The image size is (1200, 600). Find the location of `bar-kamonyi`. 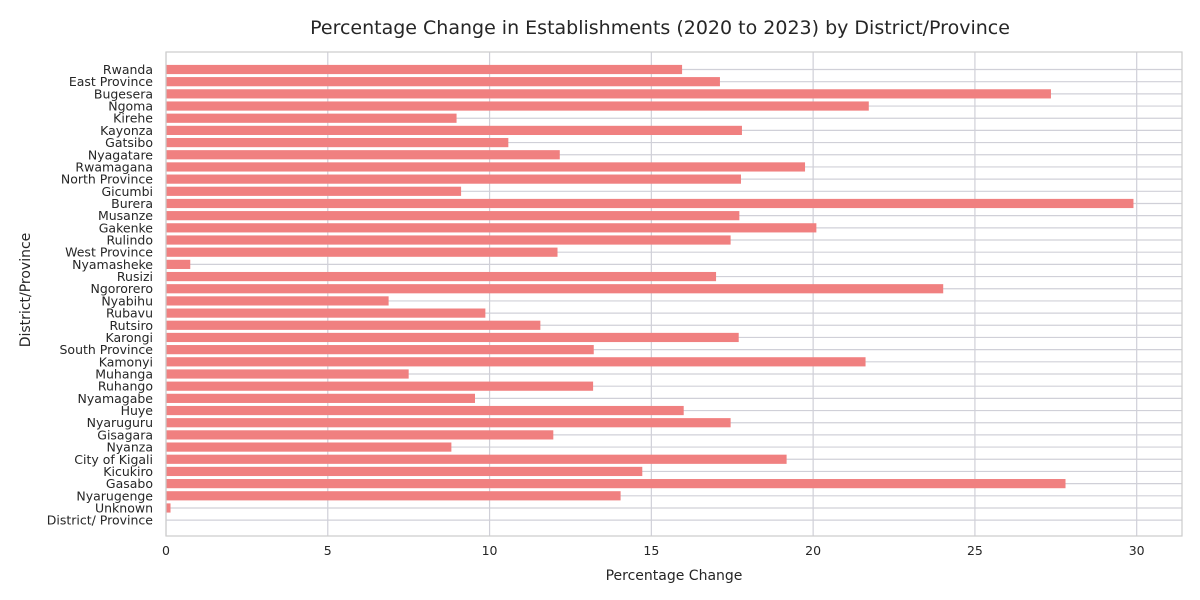

bar-kamonyi is located at coordinates (516, 362).